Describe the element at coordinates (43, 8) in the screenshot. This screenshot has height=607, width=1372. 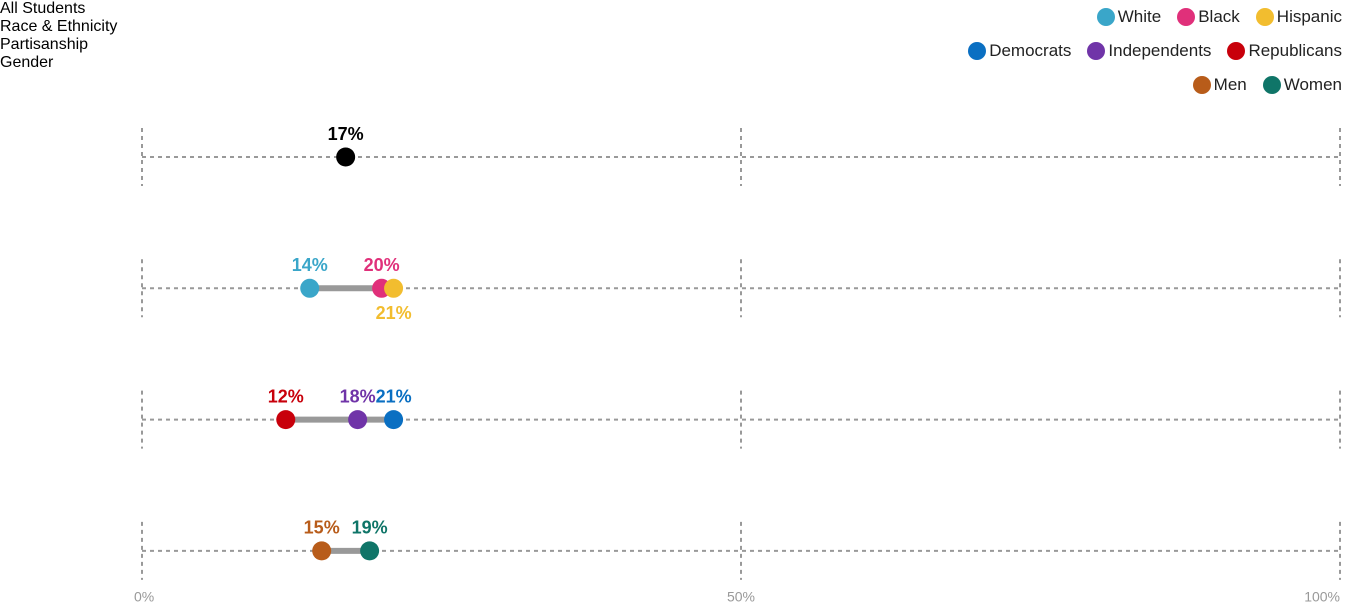
I see `row-label: All Students` at that location.